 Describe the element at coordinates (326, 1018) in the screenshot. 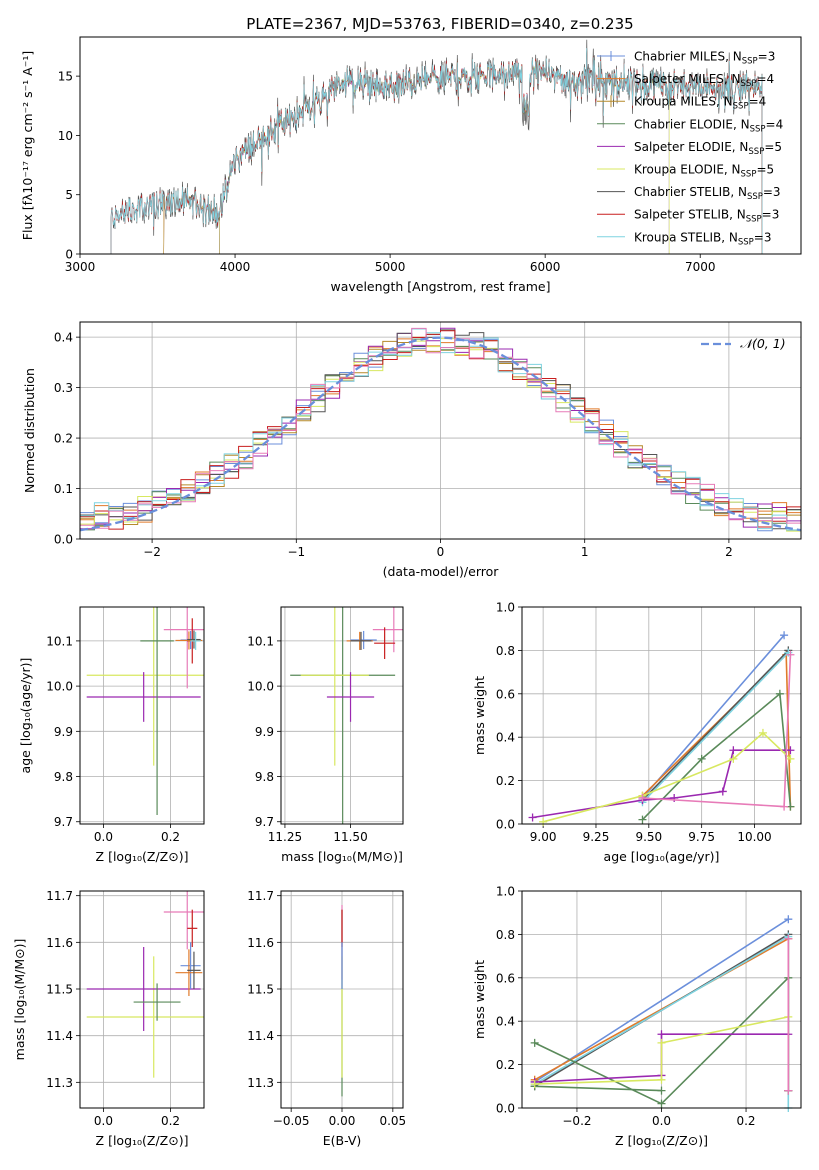

I see `mass-vs-ebv-panel: −0.05 0.00 0.05 11.3 11.4 11.5 11.6 11.7 E(B-V)` at that location.